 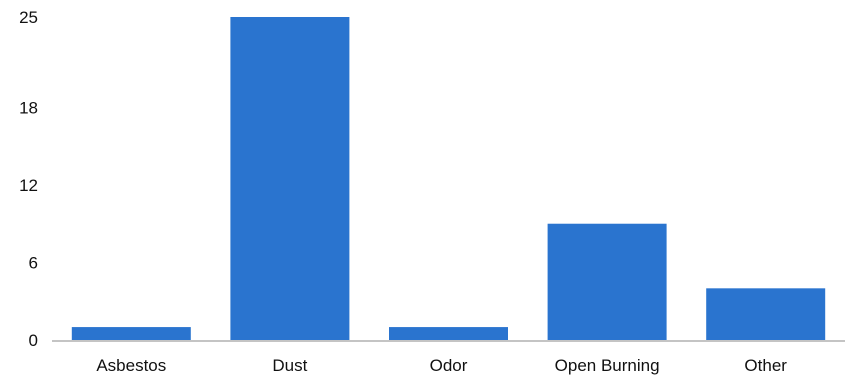 What do you see at coordinates (448, 333) in the screenshot?
I see `bar-odor` at bounding box center [448, 333].